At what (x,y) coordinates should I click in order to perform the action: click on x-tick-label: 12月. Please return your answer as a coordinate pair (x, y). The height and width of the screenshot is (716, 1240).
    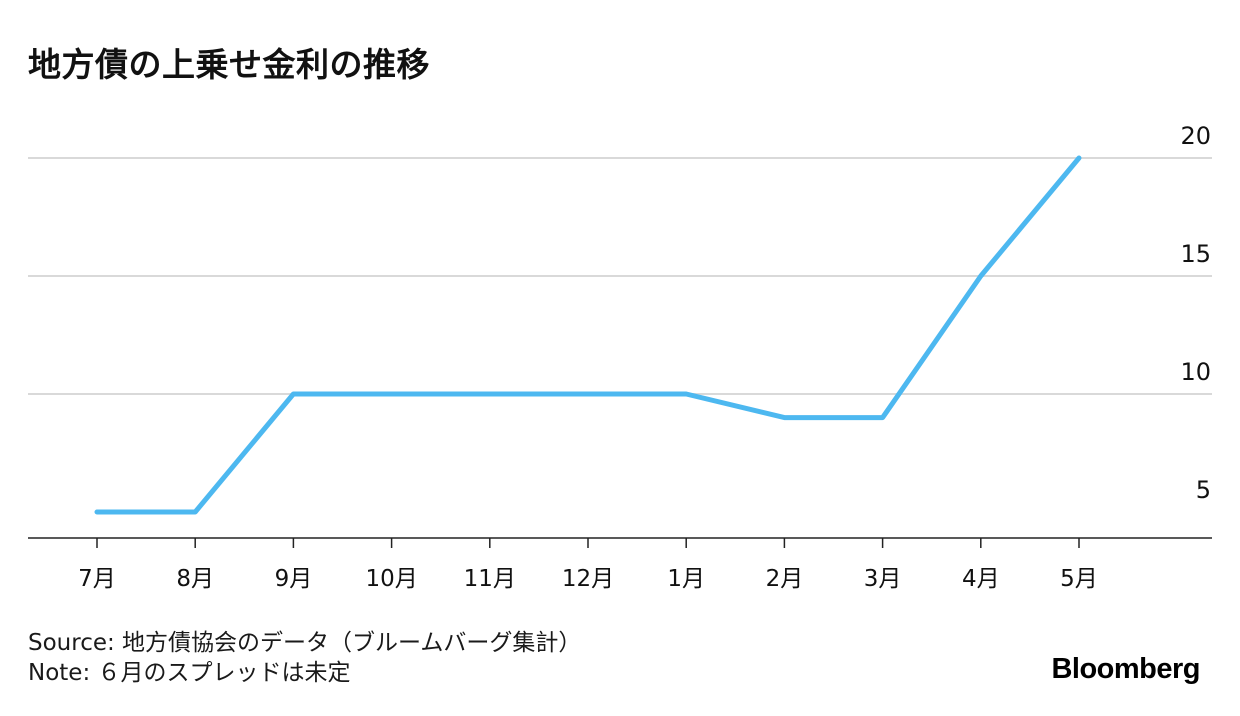
    Looking at the image, I should click on (588, 579).